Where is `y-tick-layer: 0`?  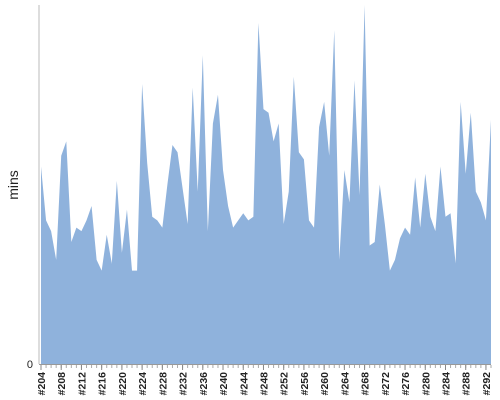 y-tick-layer: 0 is located at coordinates (30, 365).